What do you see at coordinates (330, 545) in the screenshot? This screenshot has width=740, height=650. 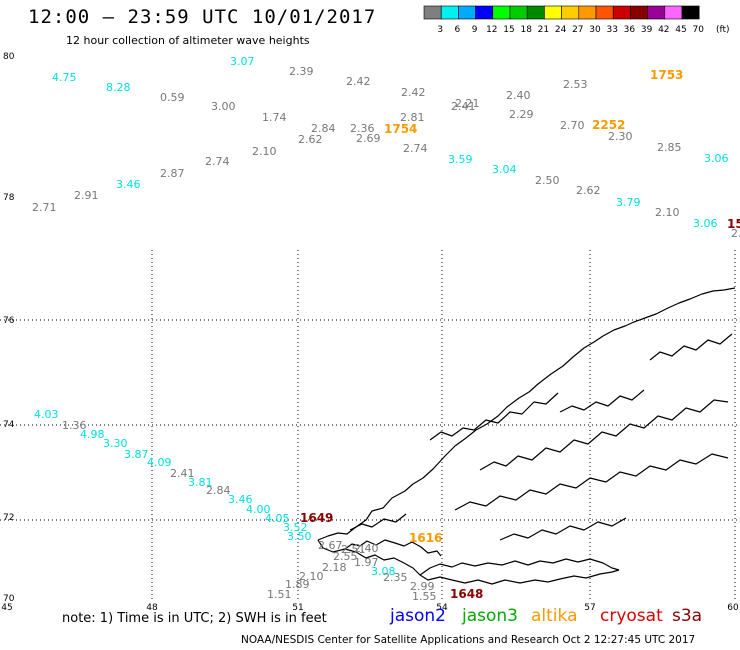 I see `wave-height-reading: 2.67` at bounding box center [330, 545].